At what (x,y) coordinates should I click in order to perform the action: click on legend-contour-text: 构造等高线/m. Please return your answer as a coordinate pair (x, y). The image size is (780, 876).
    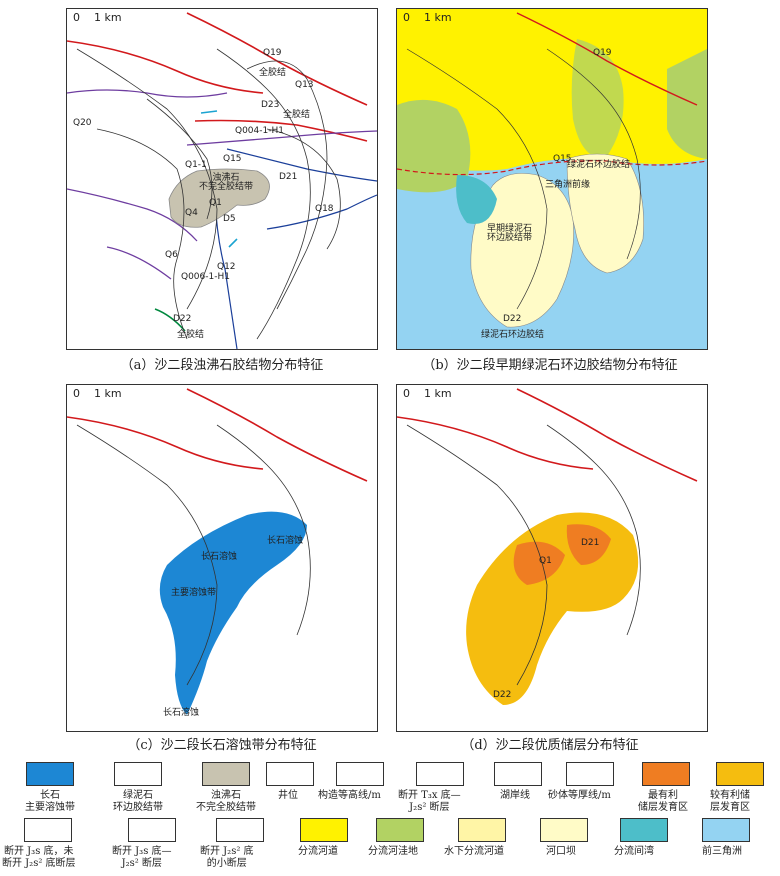
    Looking at the image, I should click on (349, 795).